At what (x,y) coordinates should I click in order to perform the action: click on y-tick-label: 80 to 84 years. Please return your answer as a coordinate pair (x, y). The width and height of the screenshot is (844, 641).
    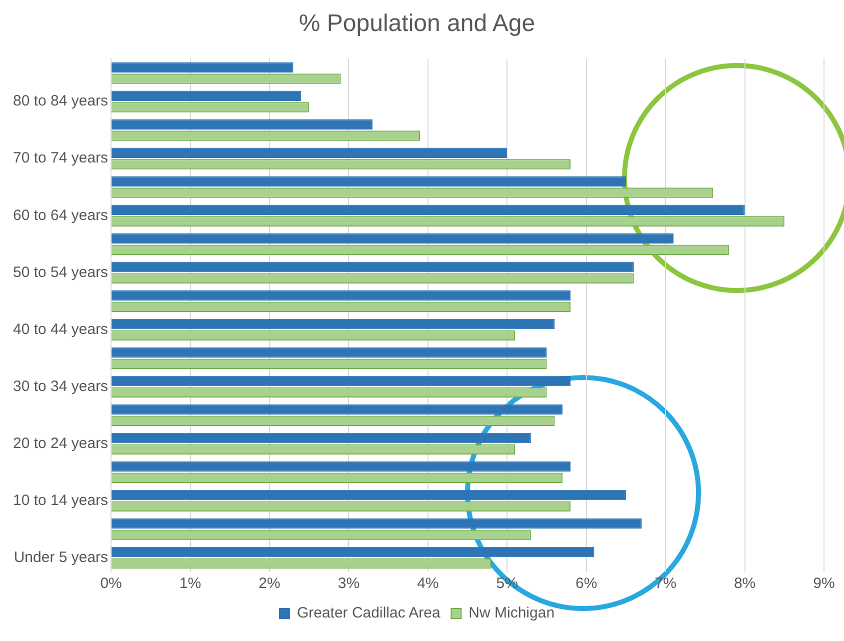
    Looking at the image, I should click on (60, 101).